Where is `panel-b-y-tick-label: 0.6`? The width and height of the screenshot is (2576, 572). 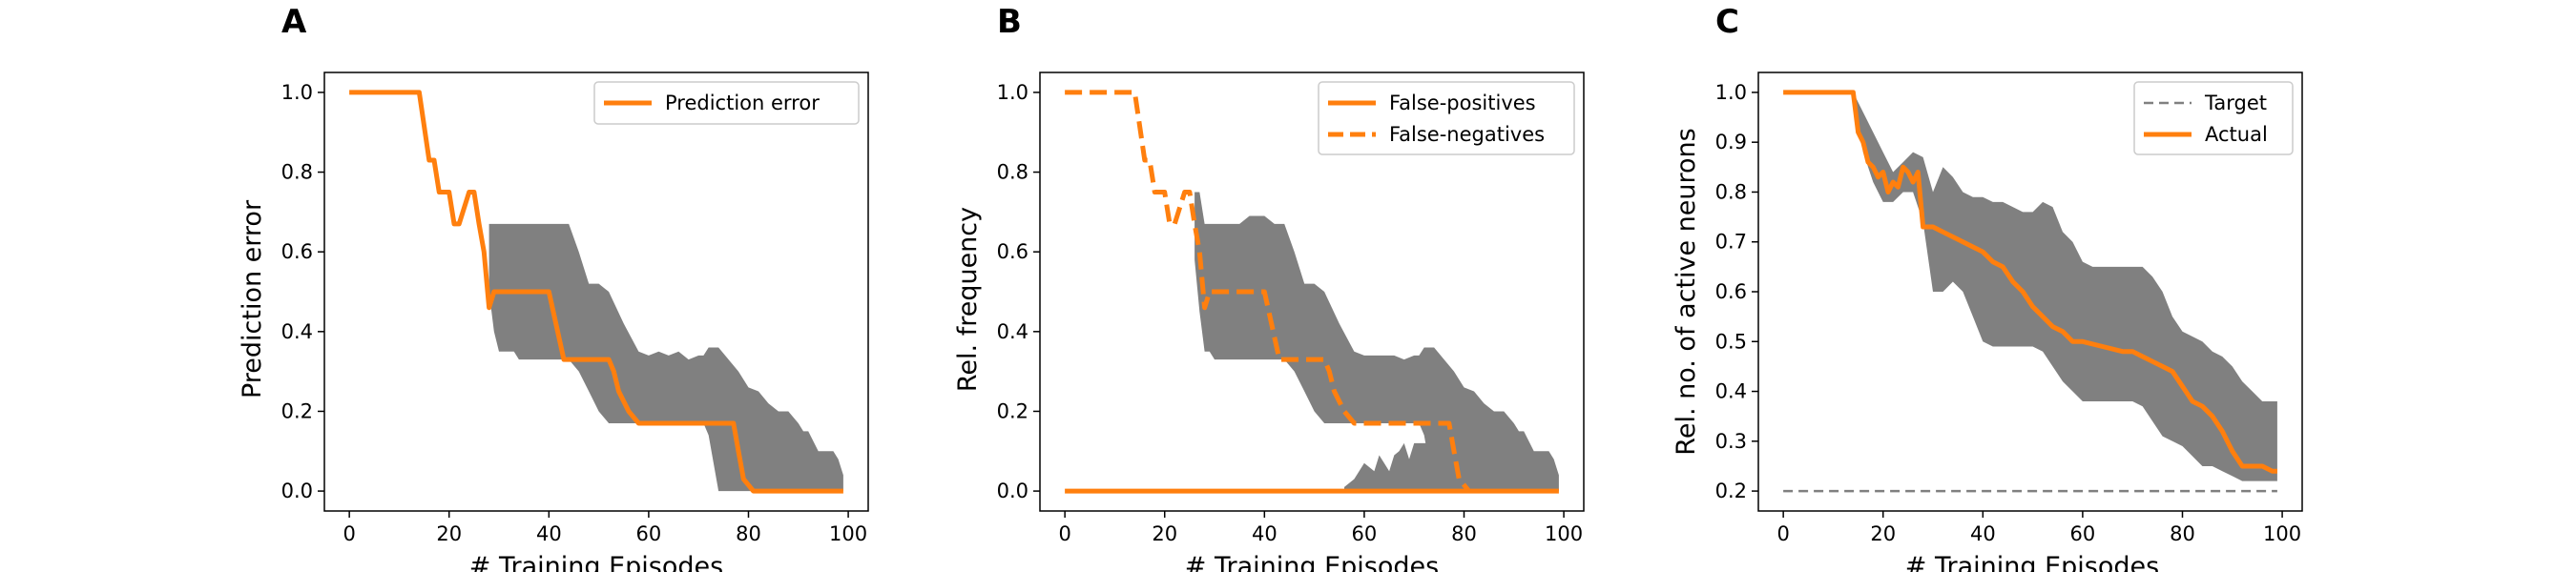
panel-b-y-tick-label: 0.6 is located at coordinates (1012, 251).